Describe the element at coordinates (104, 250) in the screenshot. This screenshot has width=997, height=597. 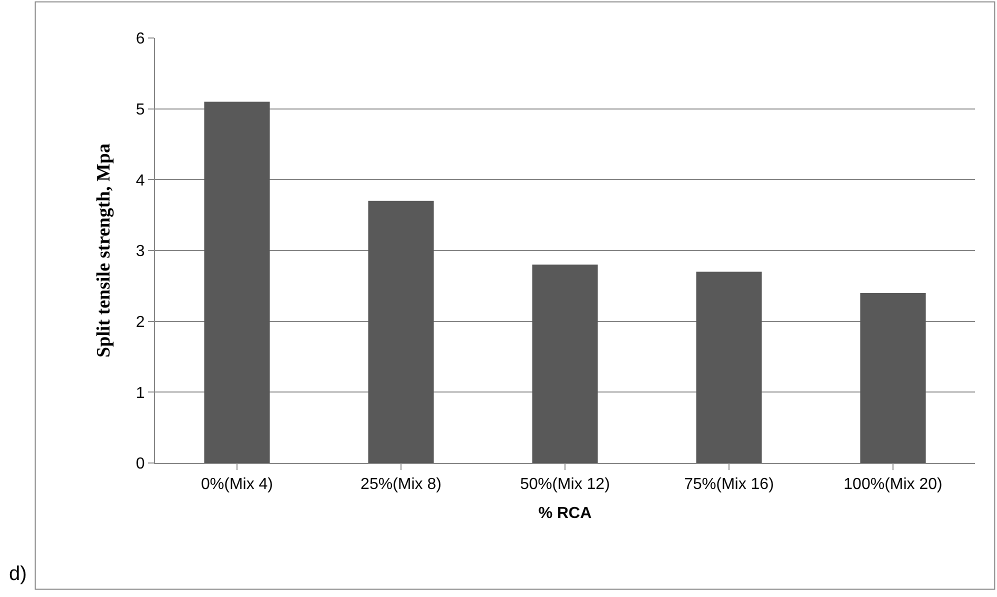
I see `y-axis-title: Split tensile strength, Mpa` at that location.